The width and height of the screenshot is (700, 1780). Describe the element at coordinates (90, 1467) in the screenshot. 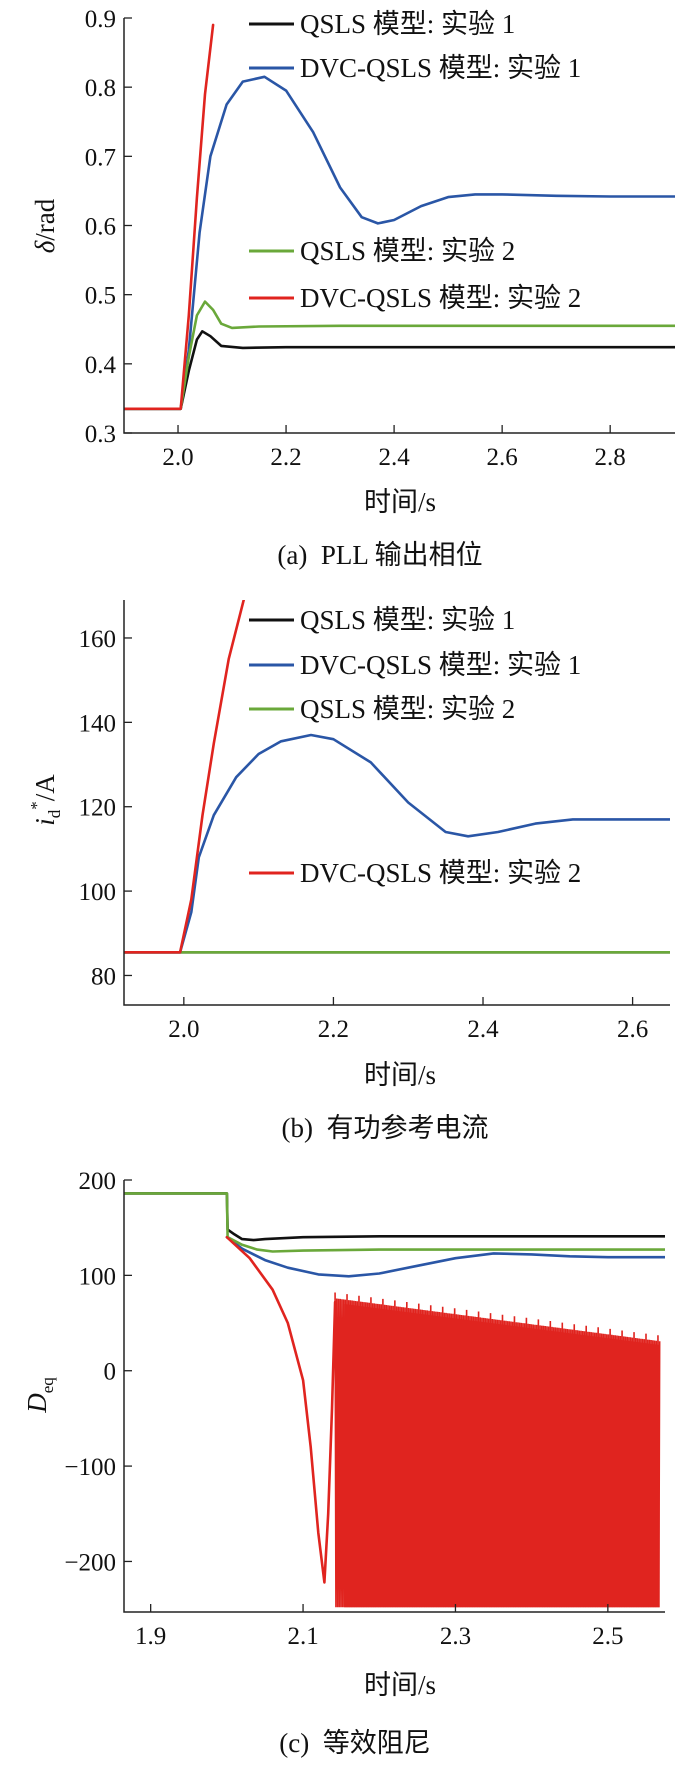

I see `y-tick-label: −100` at that location.